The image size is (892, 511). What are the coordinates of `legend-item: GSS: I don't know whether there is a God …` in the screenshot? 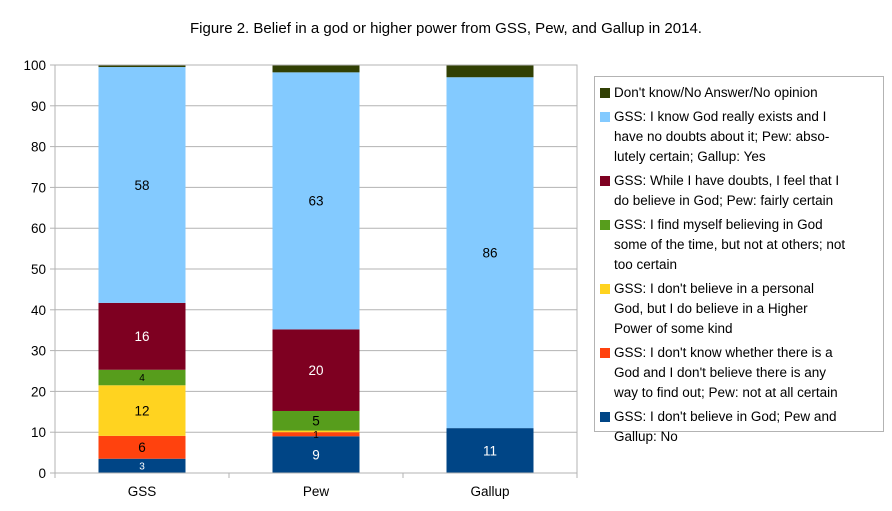 It's located at (740, 373).